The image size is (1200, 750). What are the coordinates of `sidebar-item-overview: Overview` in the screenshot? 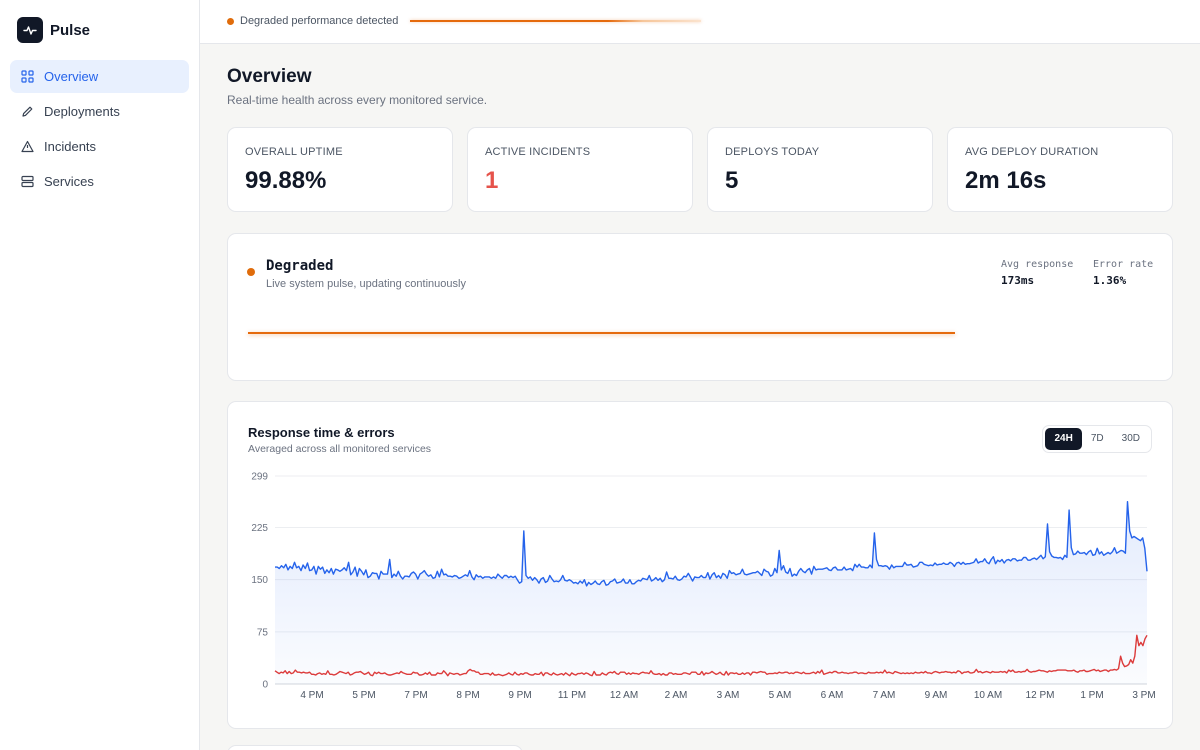 It's located at (99, 76).